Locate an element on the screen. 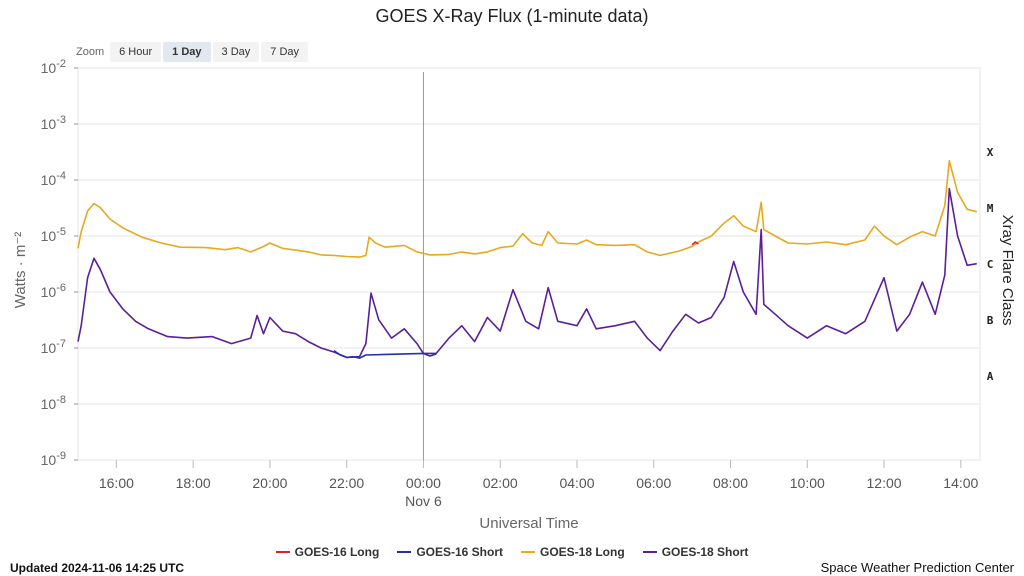 Image resolution: width=1024 pixels, height=576 pixels. flare-class-b: B is located at coordinates (990, 320).